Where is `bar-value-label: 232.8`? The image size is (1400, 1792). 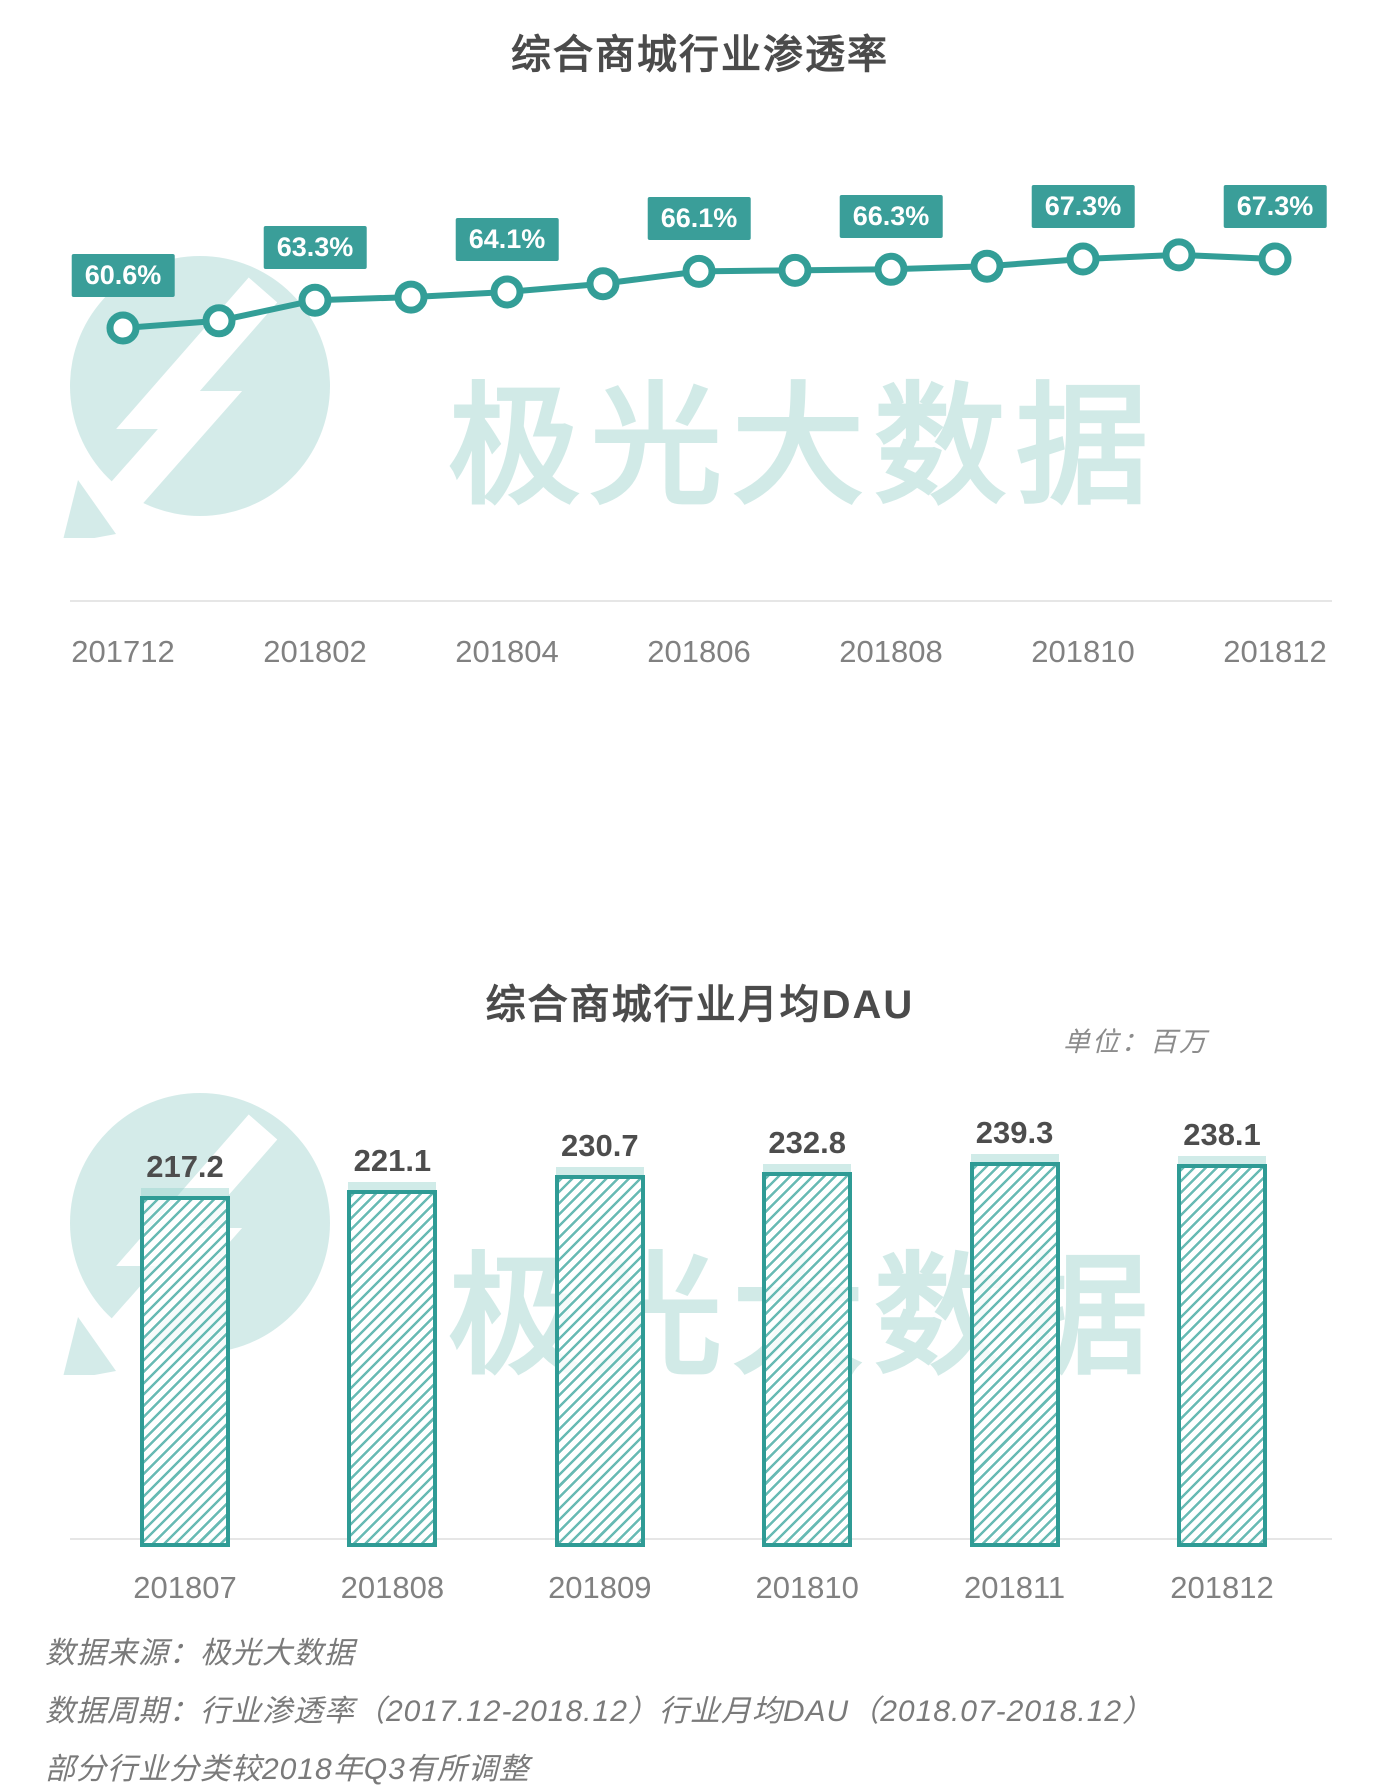 bar-value-label: 232.8 is located at coordinates (807, 1142).